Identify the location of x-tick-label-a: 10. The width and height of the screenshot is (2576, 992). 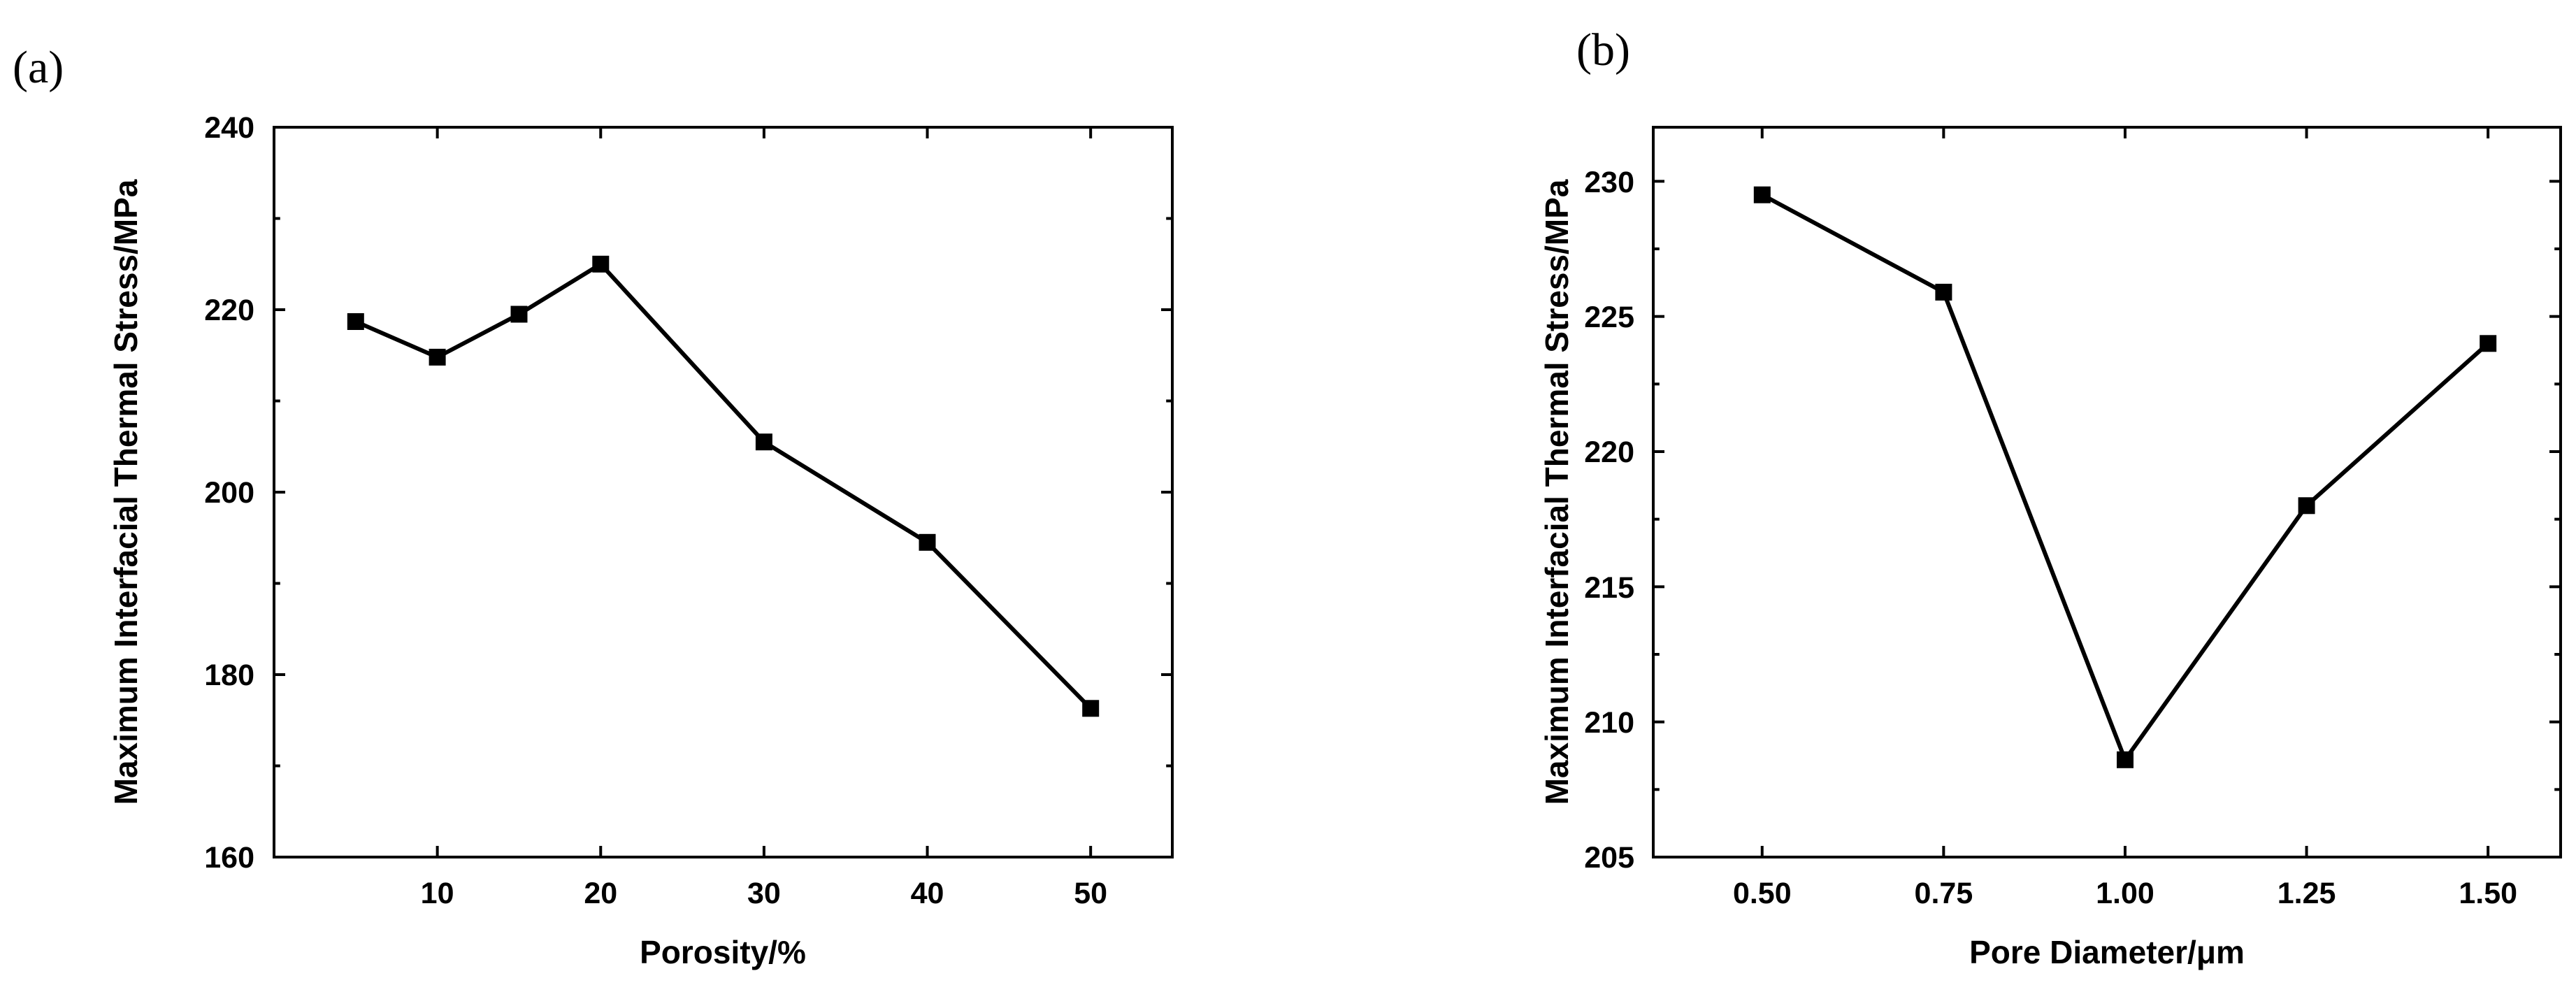
(437, 893).